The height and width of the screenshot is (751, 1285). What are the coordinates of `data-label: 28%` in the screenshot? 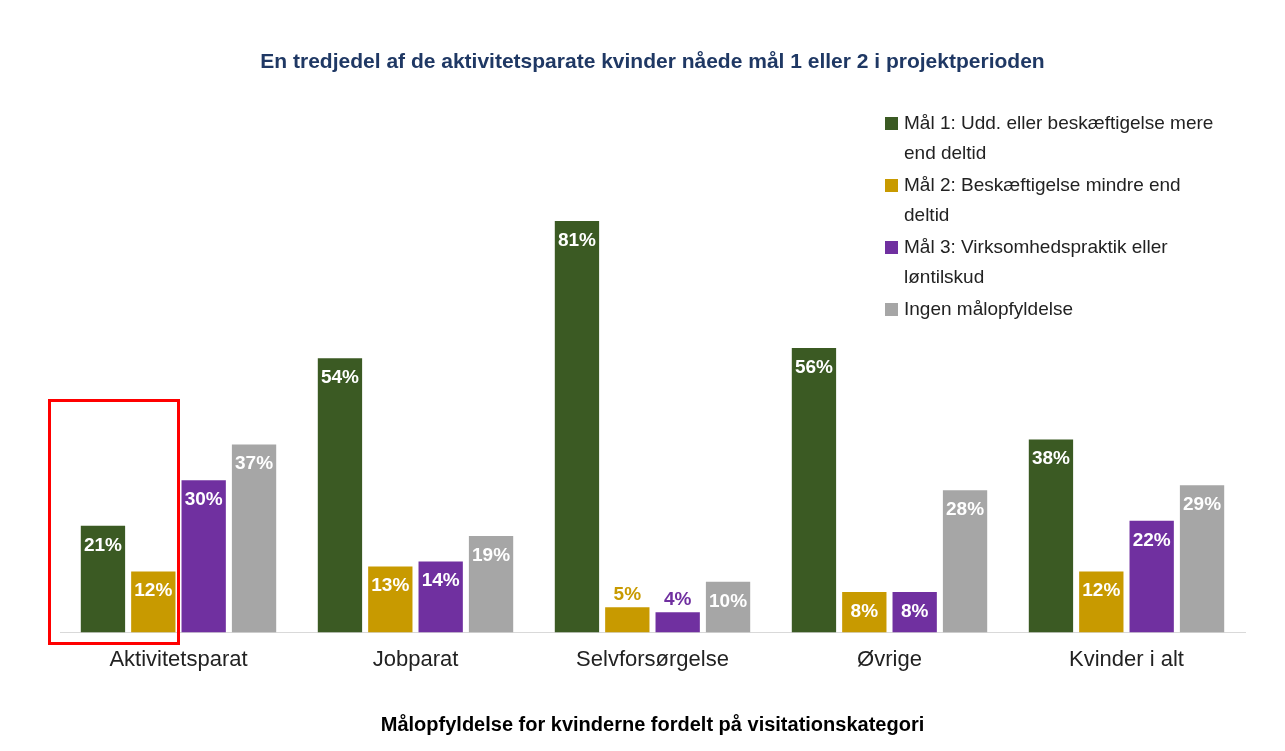 It's located at (965, 509).